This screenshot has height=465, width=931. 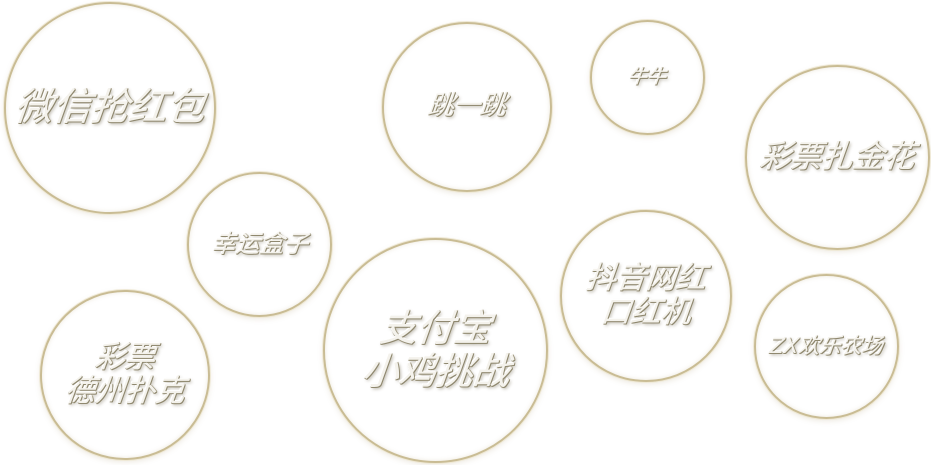 I want to click on lottery-zhajinhua-game-button: 彩票扎金花, so click(x=837, y=157).